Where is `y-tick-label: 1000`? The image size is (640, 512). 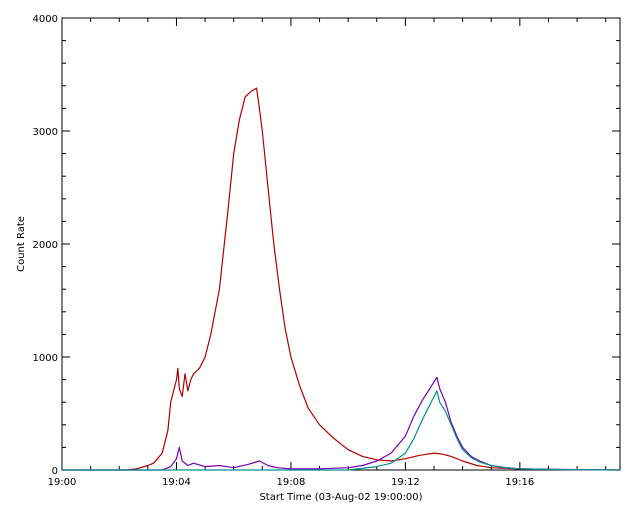 y-tick-label: 1000 is located at coordinates (45, 358).